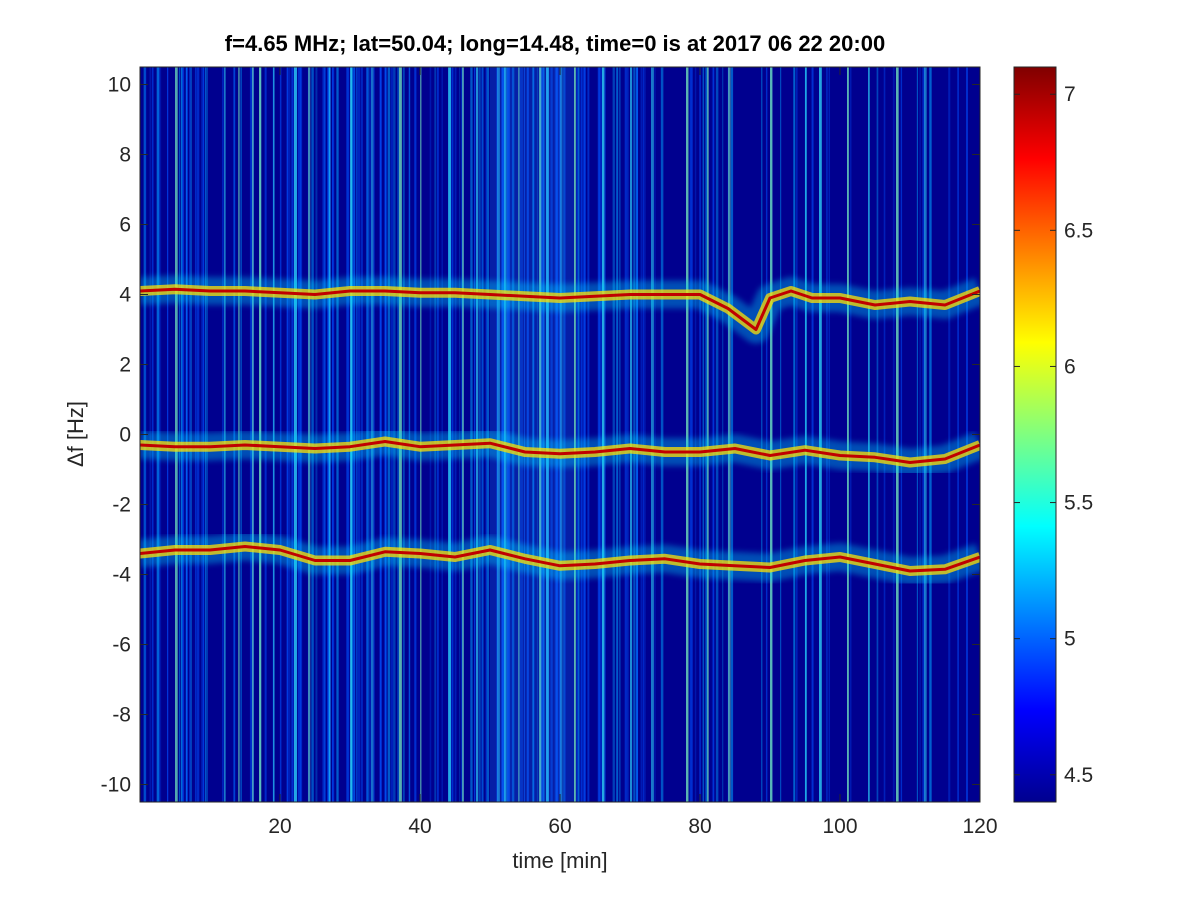 The height and width of the screenshot is (900, 1200). I want to click on colorbar-tick-label: 5.5, so click(1078, 503).